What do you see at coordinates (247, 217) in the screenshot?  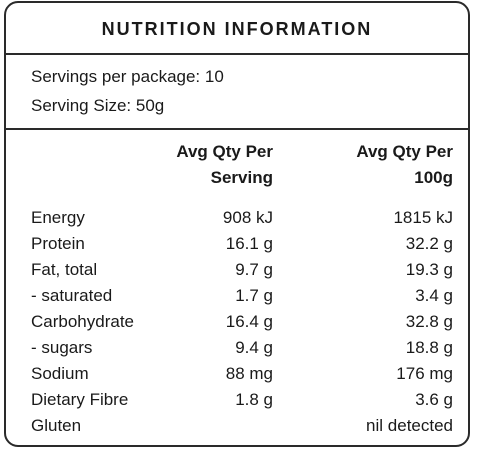 I see `per-serving-value: 908 kJ` at bounding box center [247, 217].